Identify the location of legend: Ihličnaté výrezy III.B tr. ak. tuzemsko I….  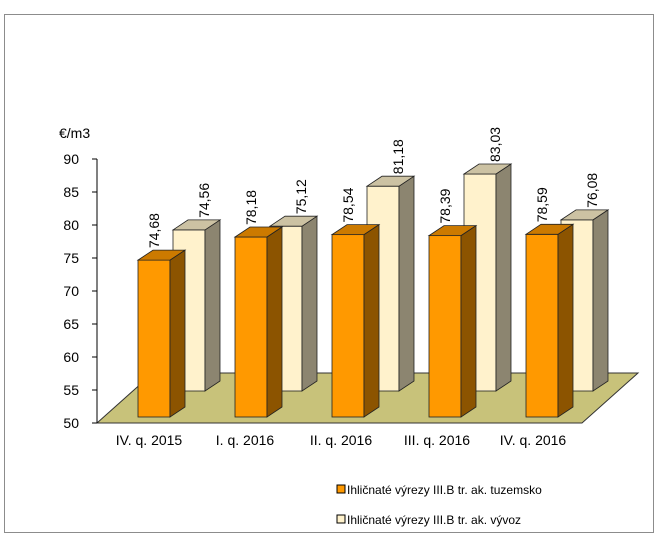
(439, 505).